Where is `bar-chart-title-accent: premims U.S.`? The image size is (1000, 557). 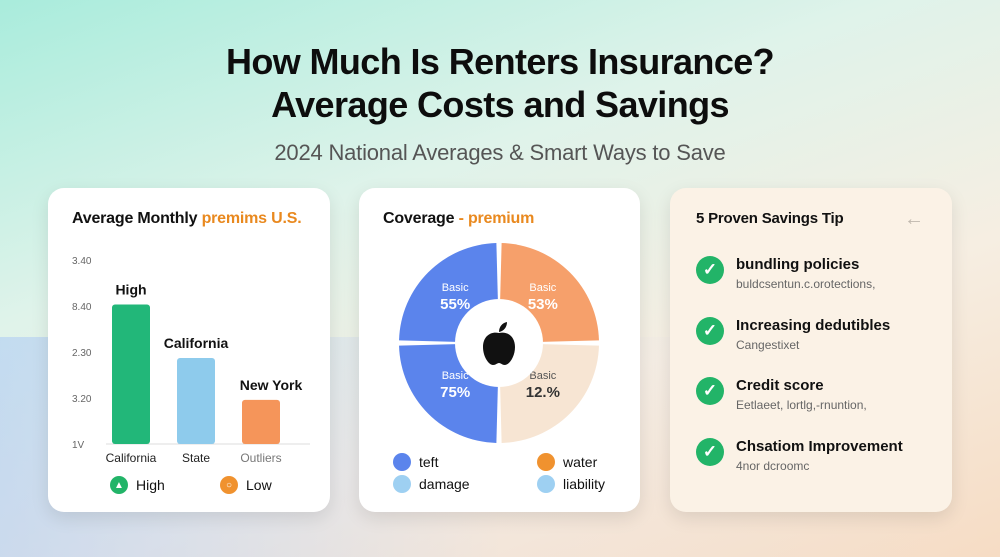 bar-chart-title-accent: premims U.S. is located at coordinates (251, 218).